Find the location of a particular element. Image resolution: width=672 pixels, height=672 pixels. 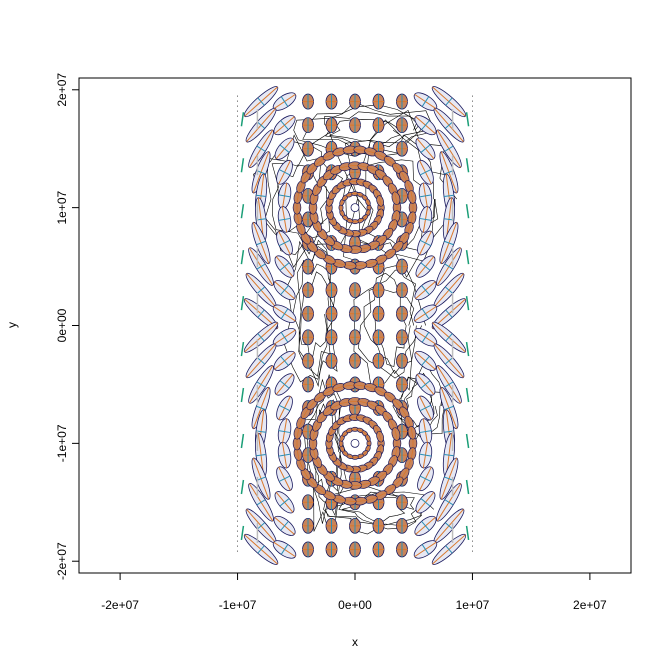

x-tick-label: 2e+07 is located at coordinates (590, 605).